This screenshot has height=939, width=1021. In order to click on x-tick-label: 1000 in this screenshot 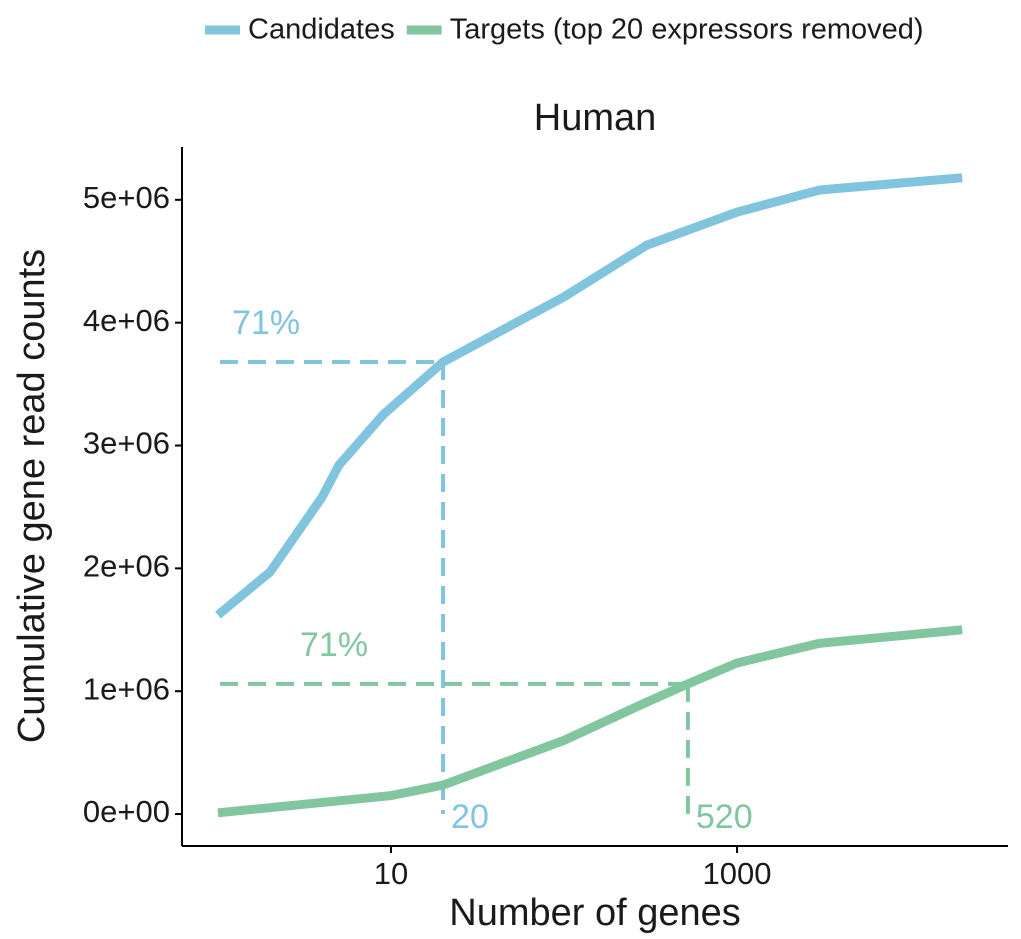, I will do `click(737, 873)`.